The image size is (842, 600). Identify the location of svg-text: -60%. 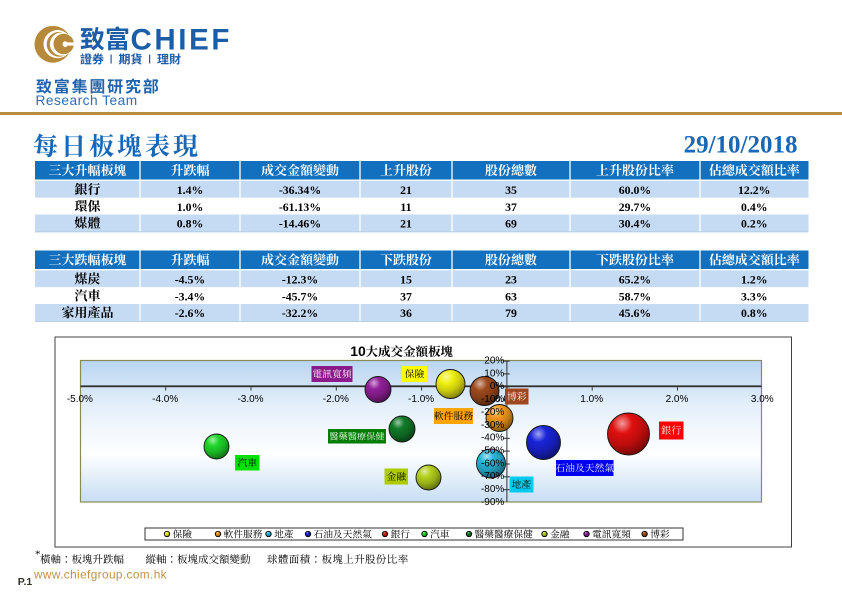
(492, 463).